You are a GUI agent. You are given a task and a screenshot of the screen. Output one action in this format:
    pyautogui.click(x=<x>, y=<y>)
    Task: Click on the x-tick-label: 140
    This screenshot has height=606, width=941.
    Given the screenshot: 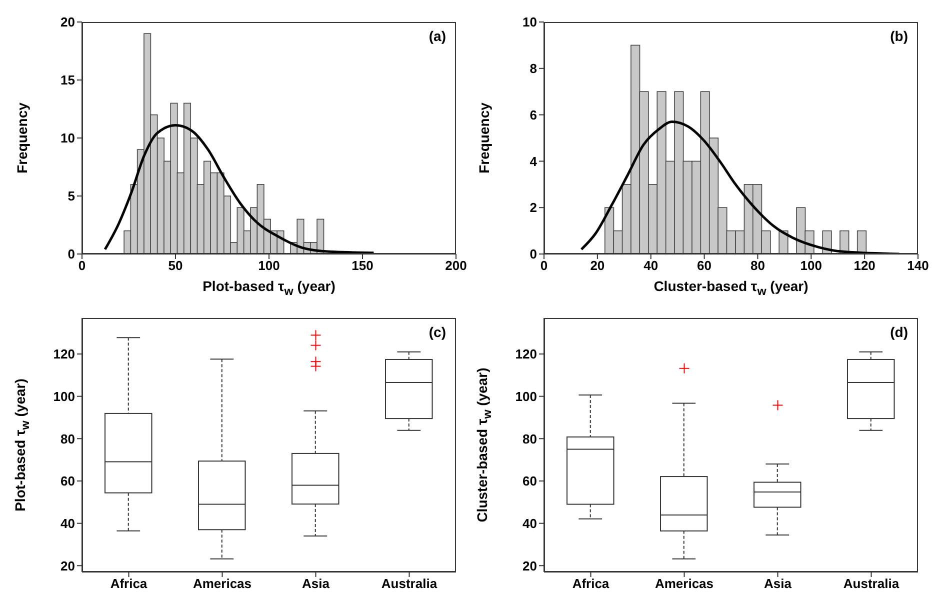 What is the action you would take?
    pyautogui.click(x=918, y=266)
    